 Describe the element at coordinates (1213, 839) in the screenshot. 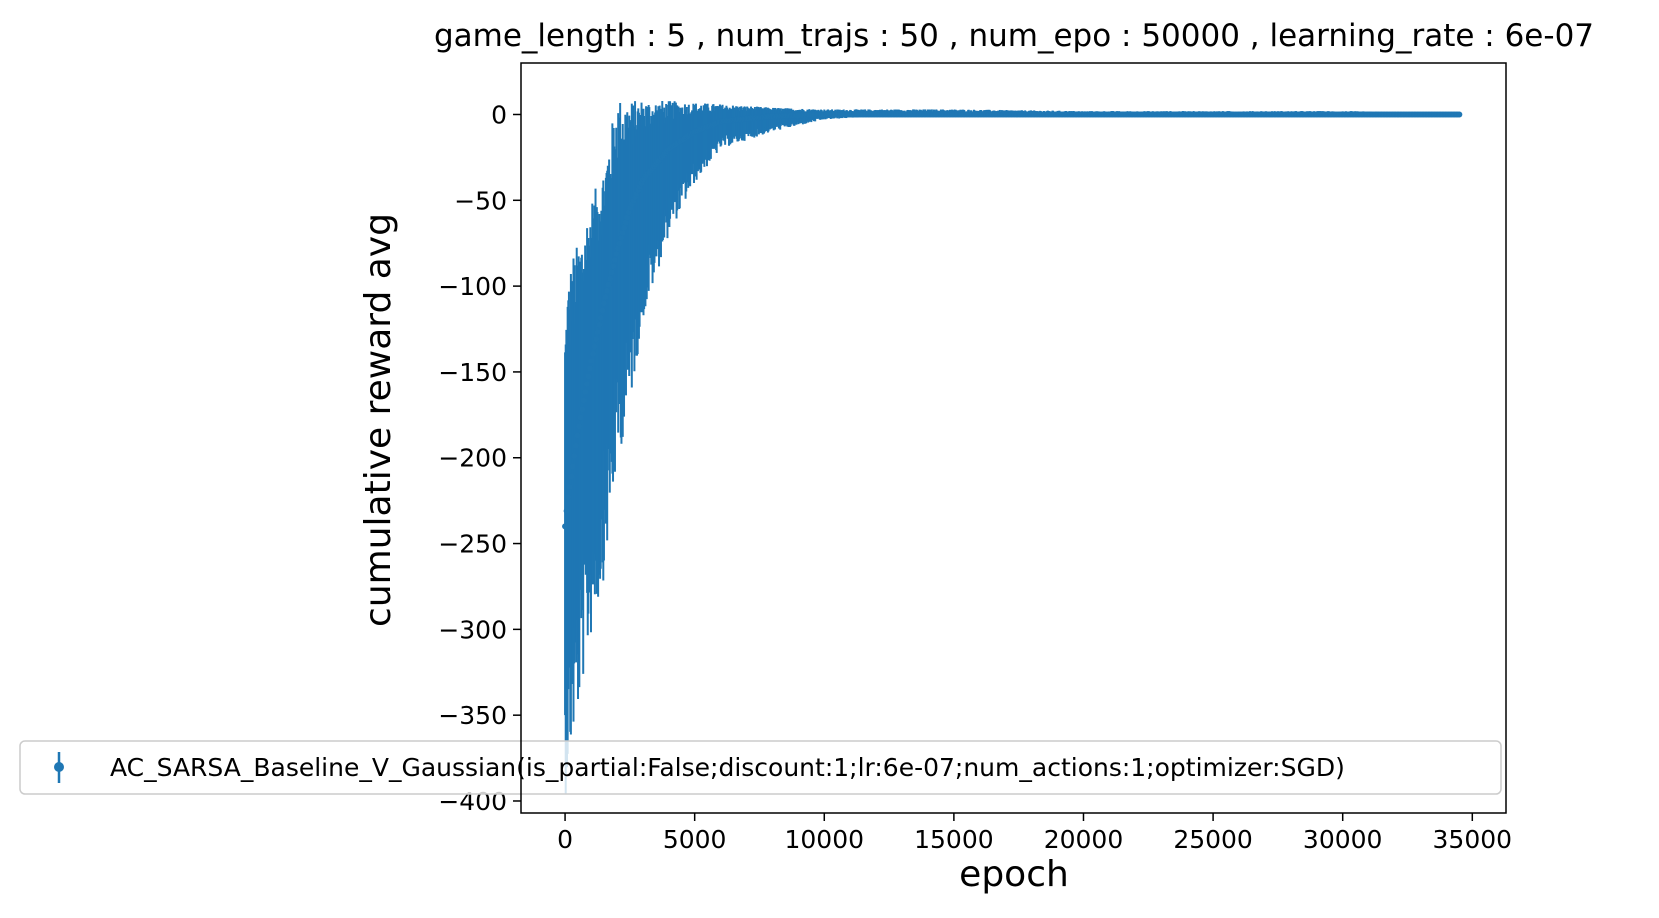

I see `x-tick-label: 25000` at that location.